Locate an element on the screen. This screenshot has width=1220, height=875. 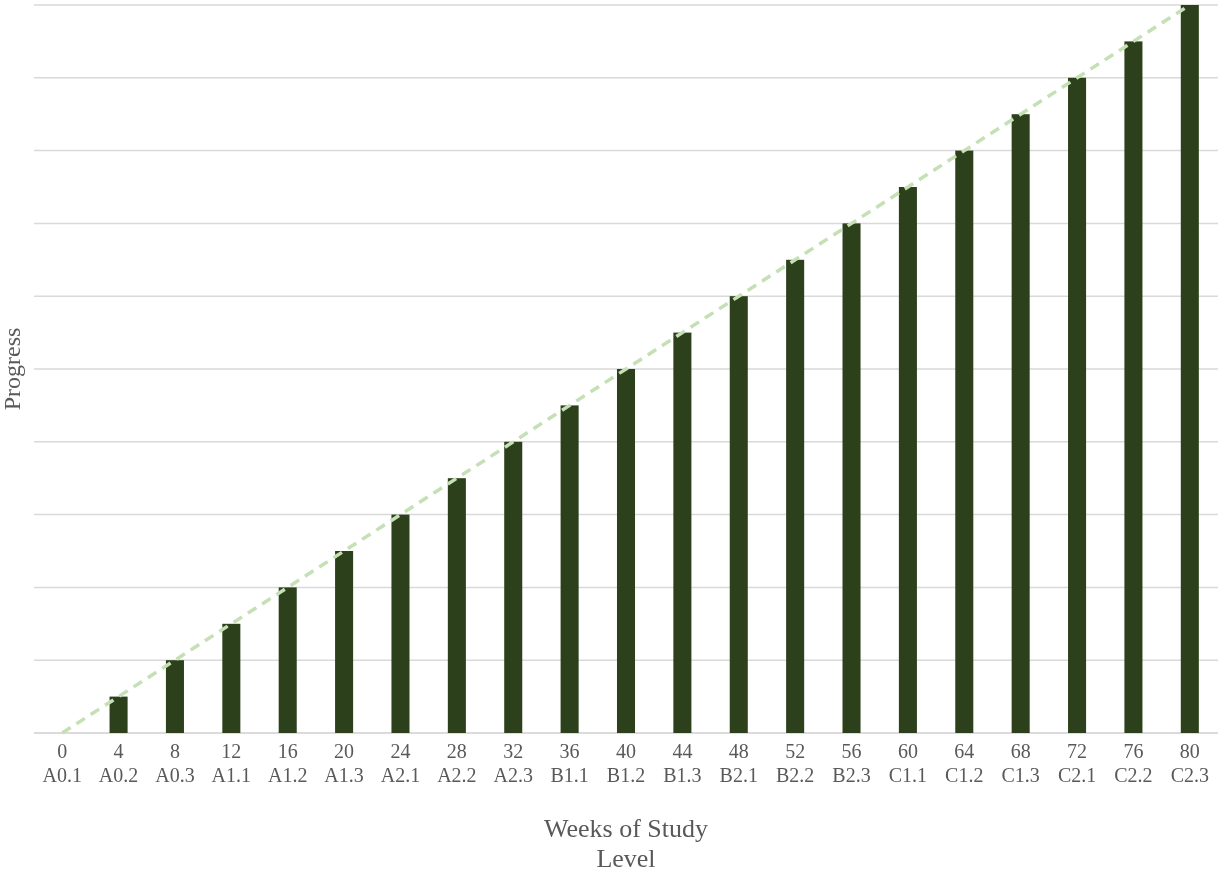
x-tick-label: 72 C2.1 is located at coordinates (1077, 763).